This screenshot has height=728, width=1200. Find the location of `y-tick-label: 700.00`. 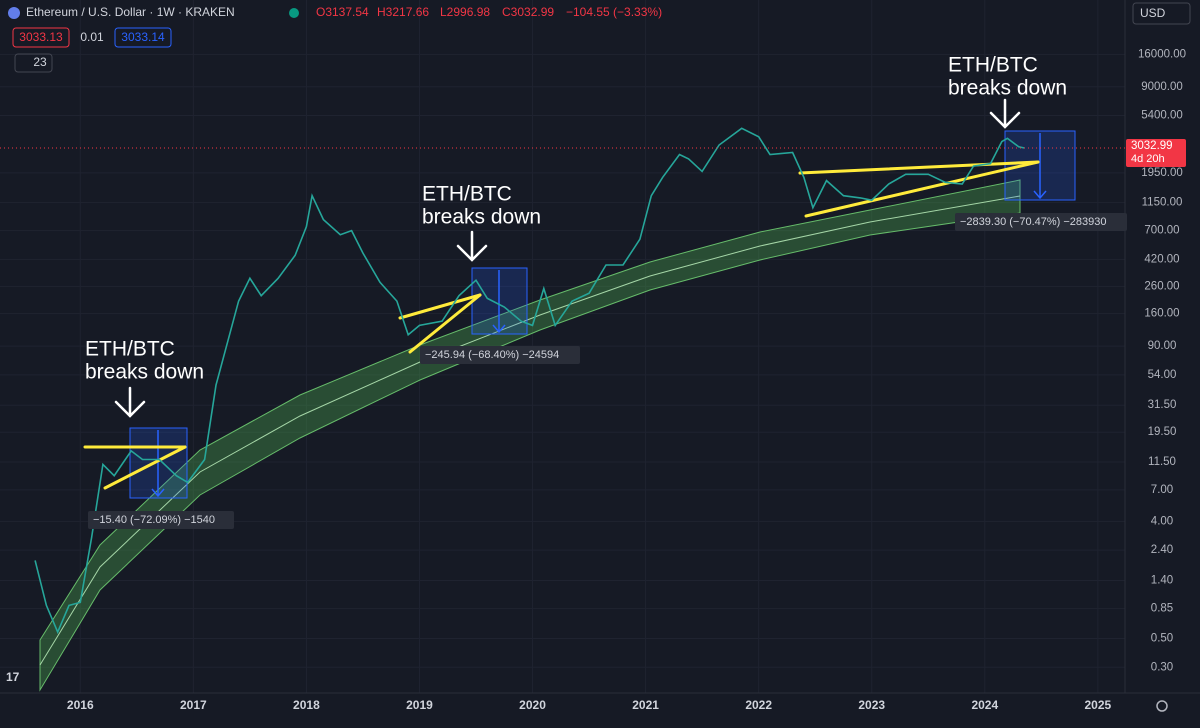

y-tick-label: 700.00 is located at coordinates (1161, 231).